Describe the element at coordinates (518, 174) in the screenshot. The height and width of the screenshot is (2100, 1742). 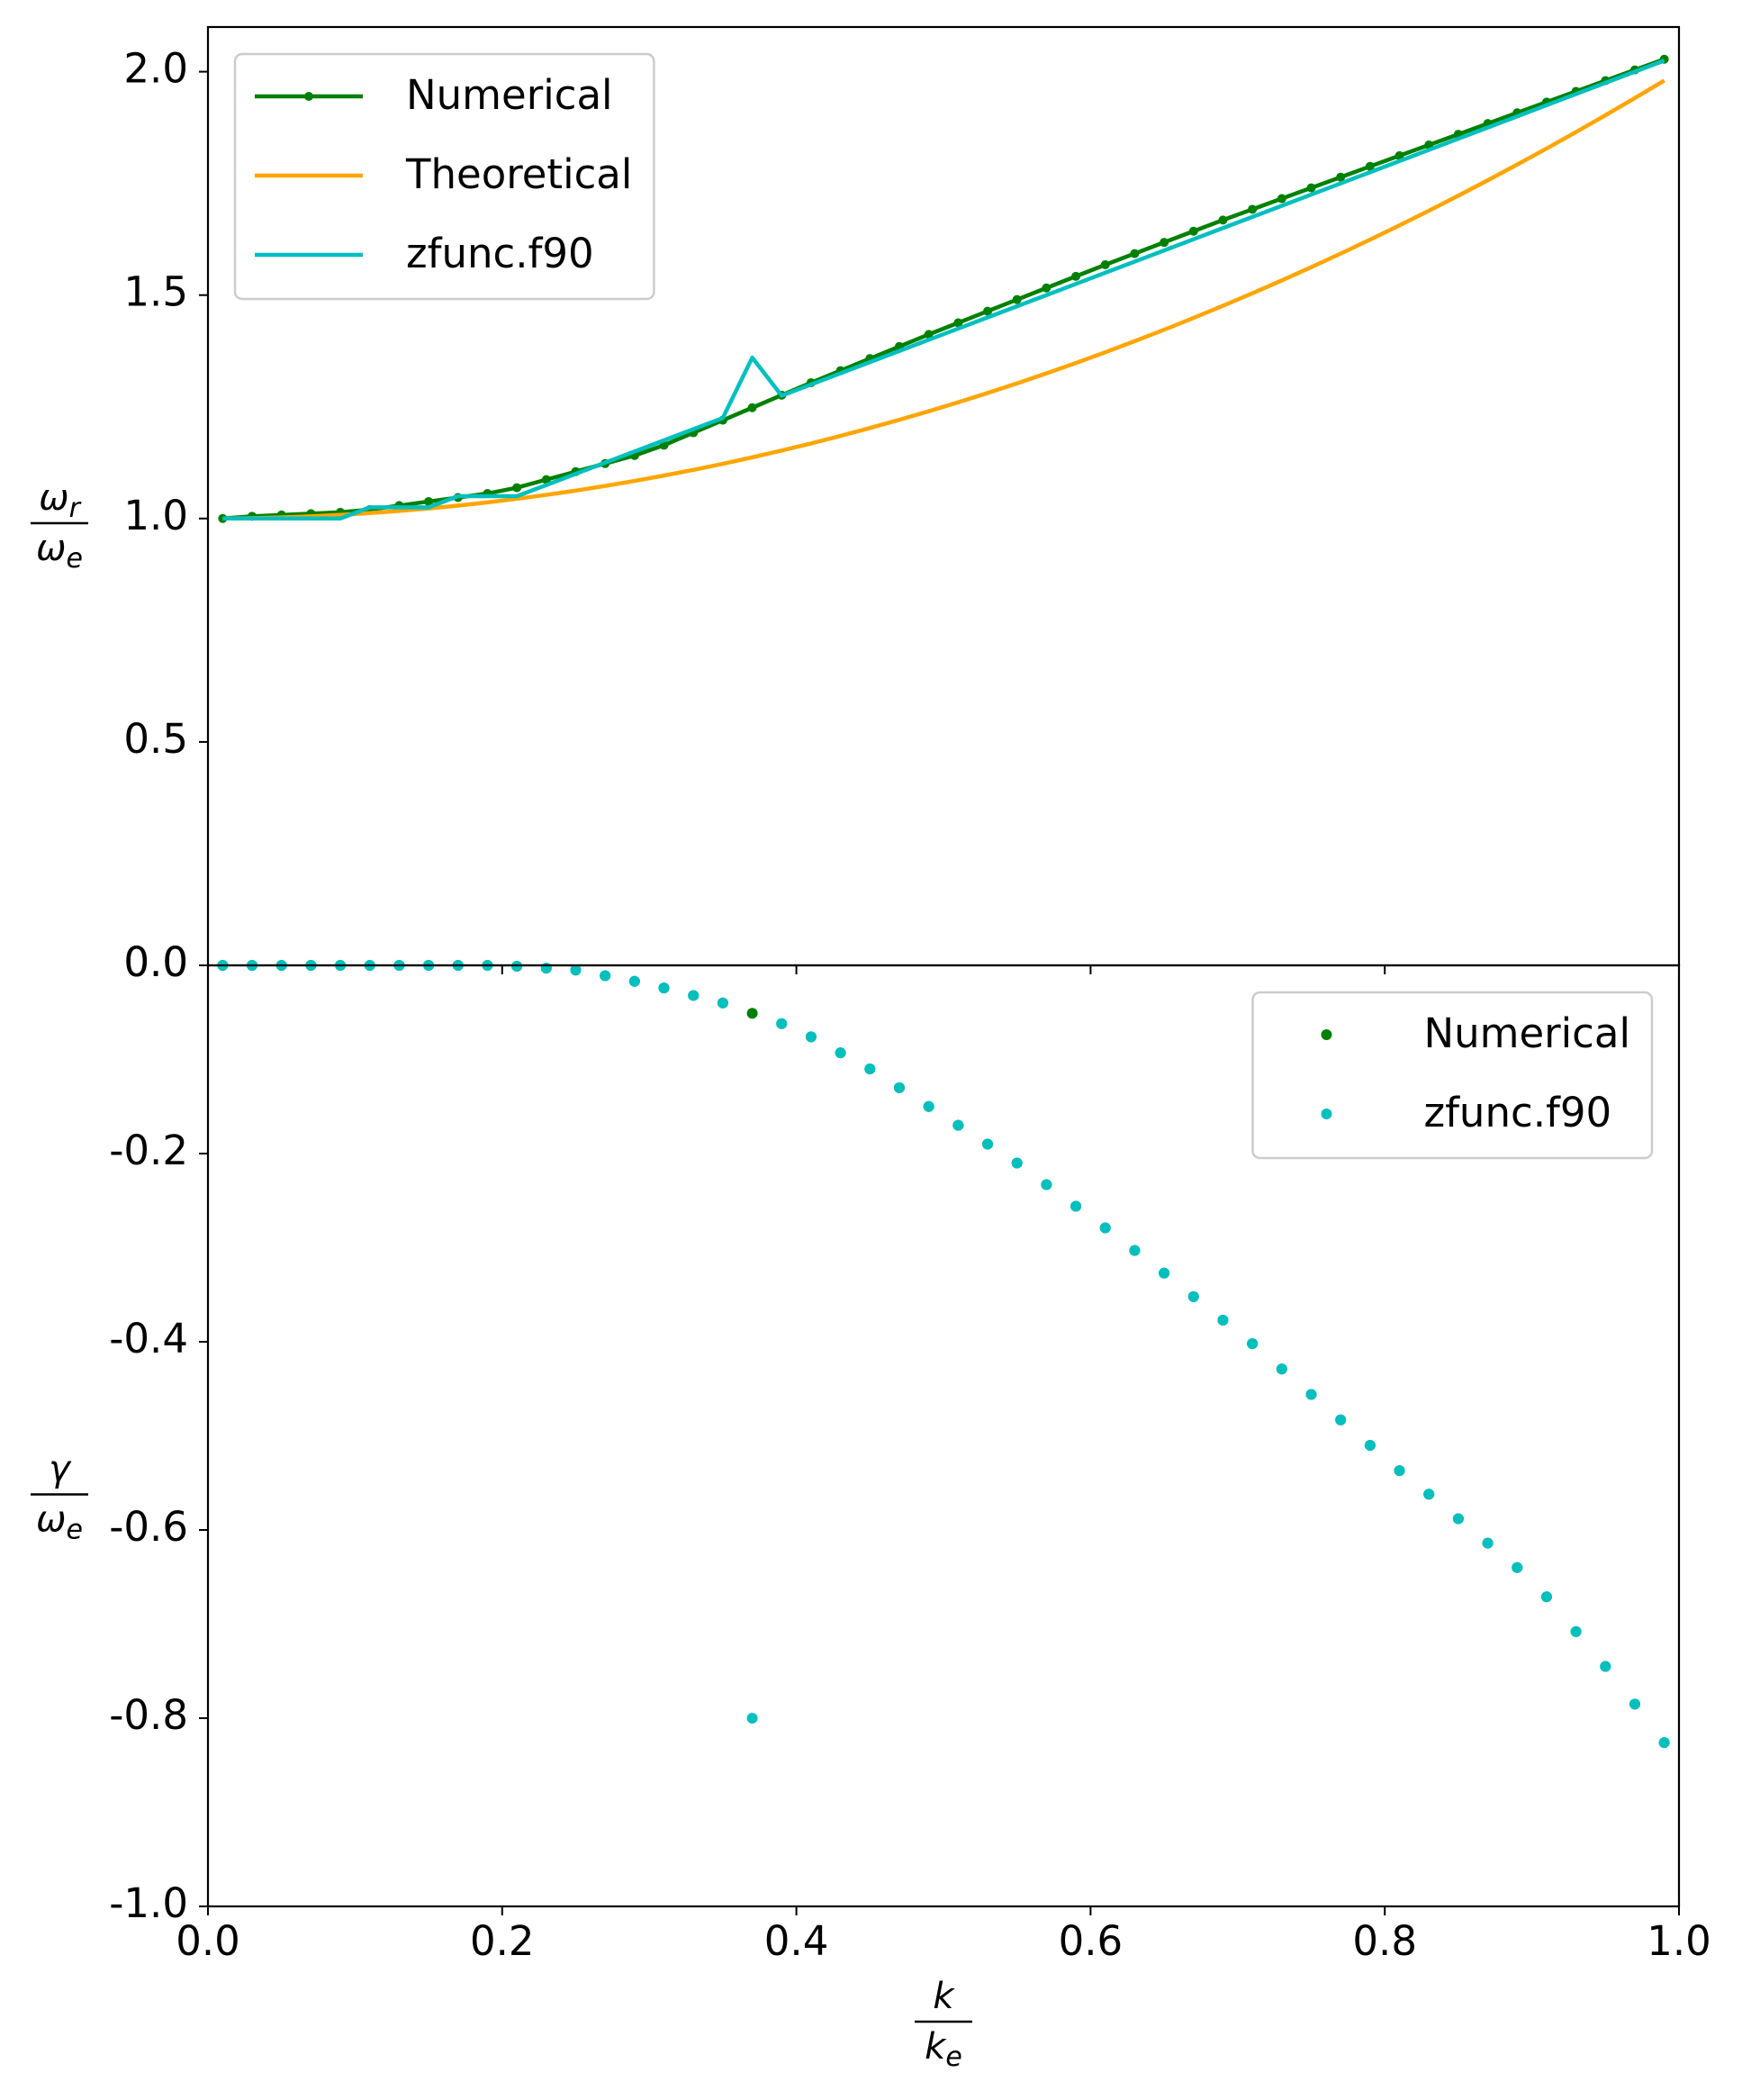
I see `legend-label: Theoretical` at that location.